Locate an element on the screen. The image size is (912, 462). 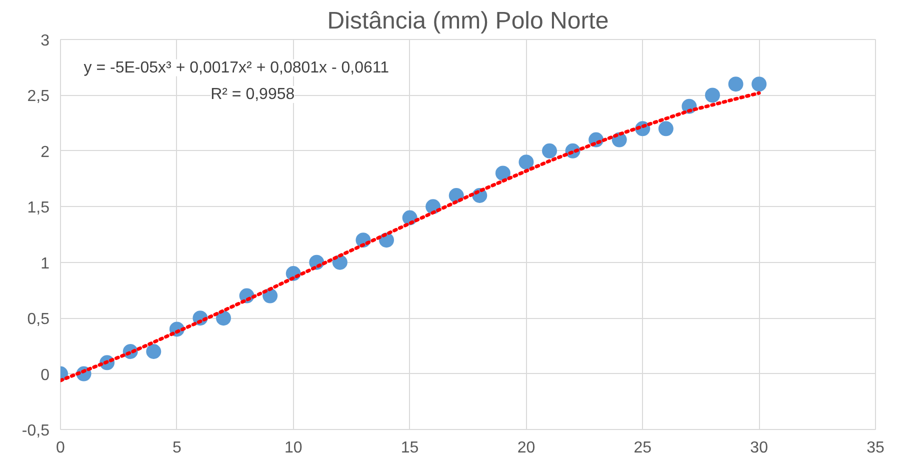
y-tick-label: 0,5 is located at coordinates (38, 319).